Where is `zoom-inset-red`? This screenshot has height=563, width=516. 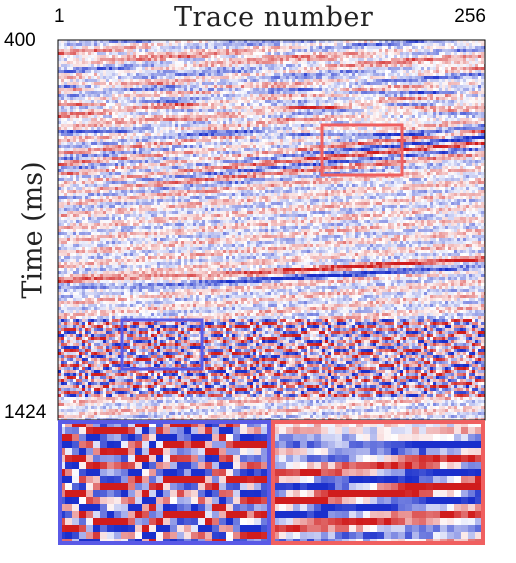
zoom-inset-red is located at coordinates (378, 482).